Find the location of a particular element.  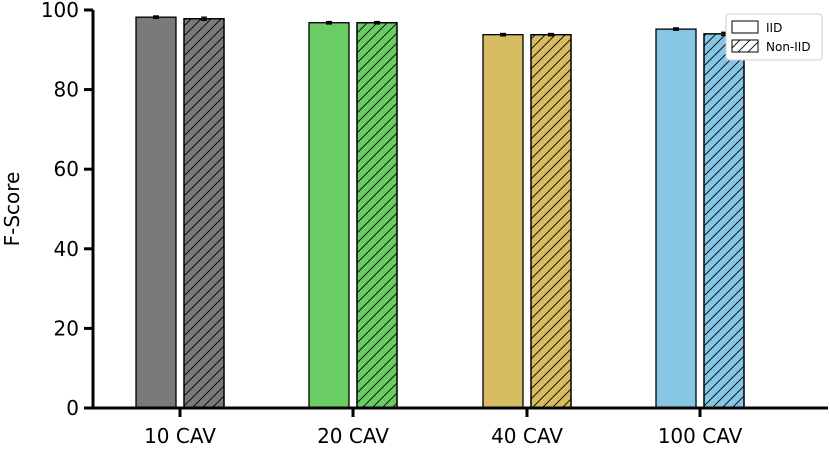

y-tick-label: 0 is located at coordinates (72, 408).